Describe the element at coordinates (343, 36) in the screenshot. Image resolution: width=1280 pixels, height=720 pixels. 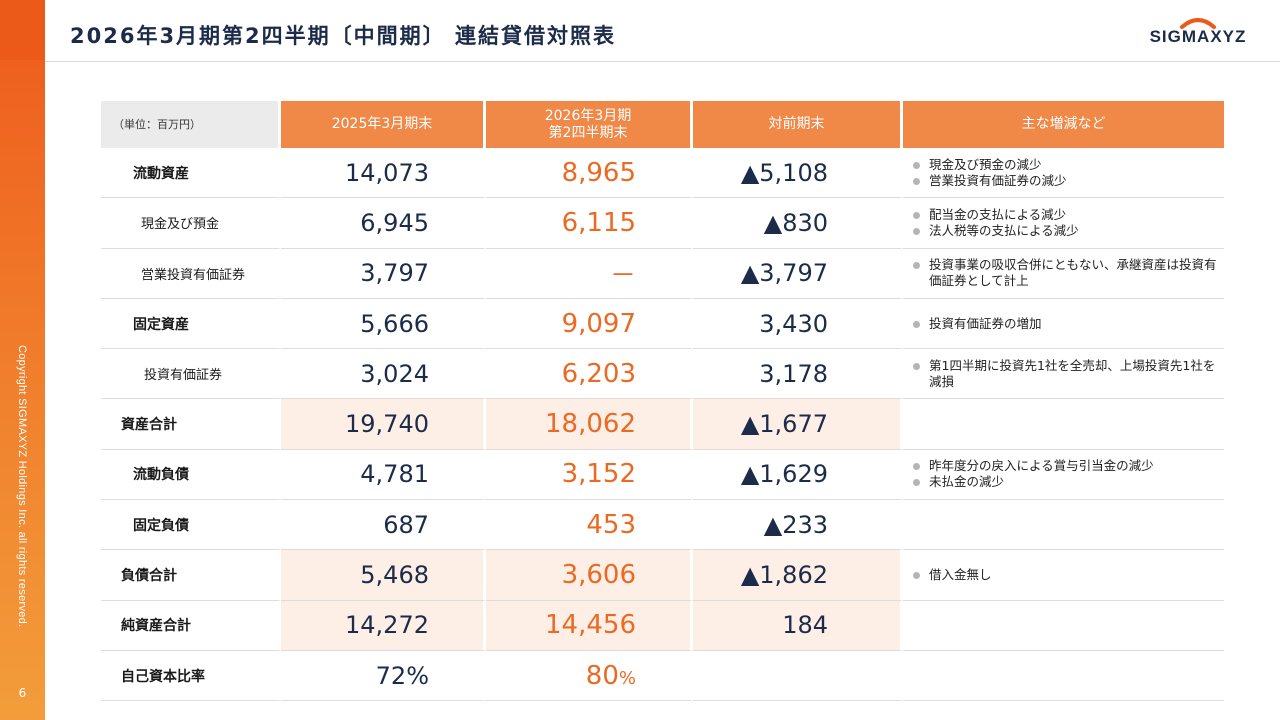
I see `page-title: 2026年3月期第2四半期〔中間期〕 連結貸借対照表` at that location.